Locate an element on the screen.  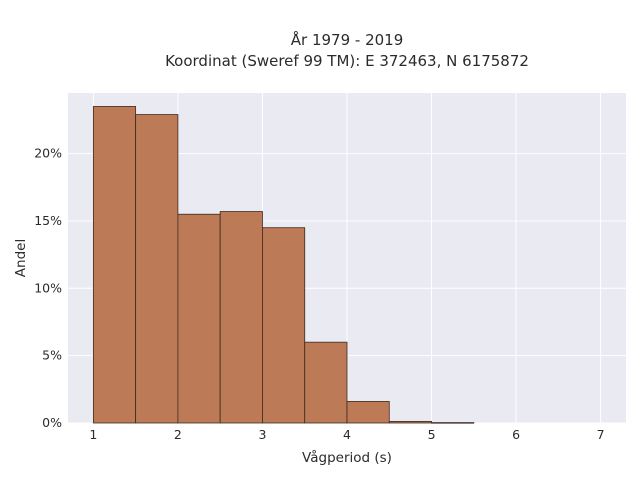
y-axis-ticks: 0% 5% 10% 15% 20% is located at coordinates (48, 288).